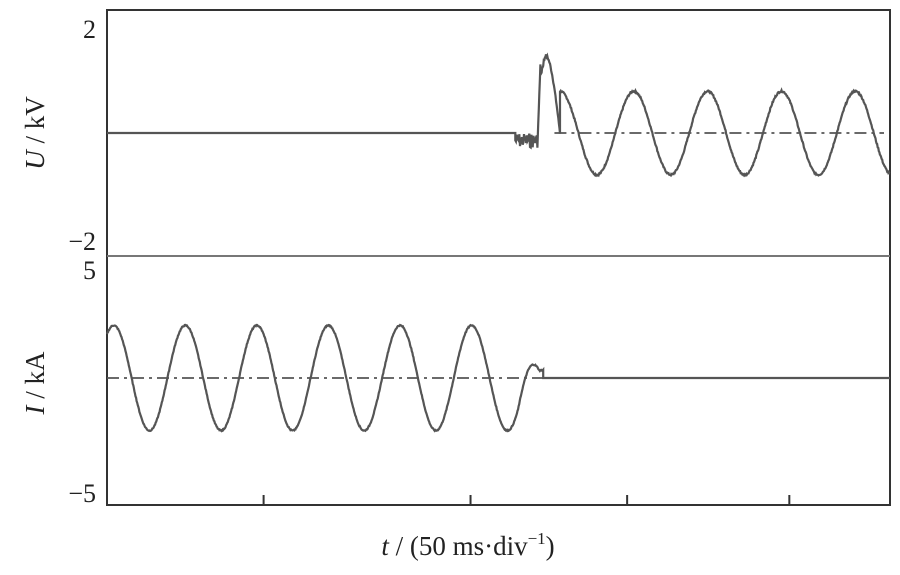 The image size is (900, 575). I want to click on u-ytick-top: 2, so click(89, 29).